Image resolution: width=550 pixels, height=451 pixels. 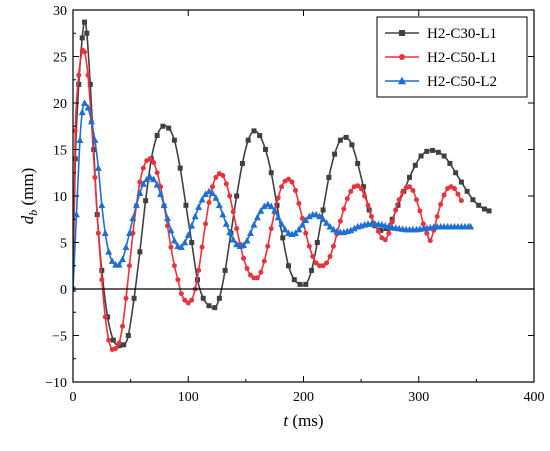 I want to click on y-axis-var: d, so click(x=27, y=219).